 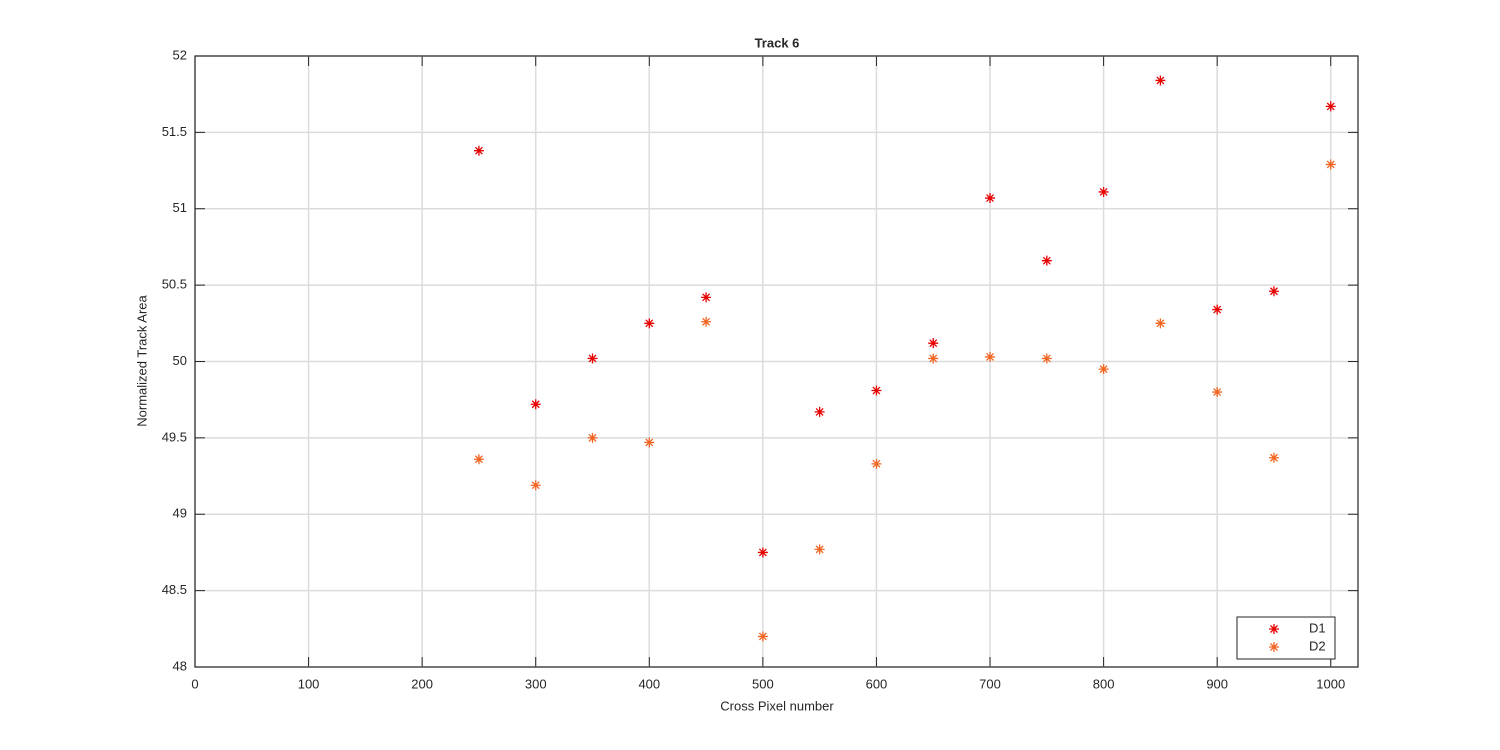 I want to click on y-tick-label: 48.5, so click(x=174, y=589).